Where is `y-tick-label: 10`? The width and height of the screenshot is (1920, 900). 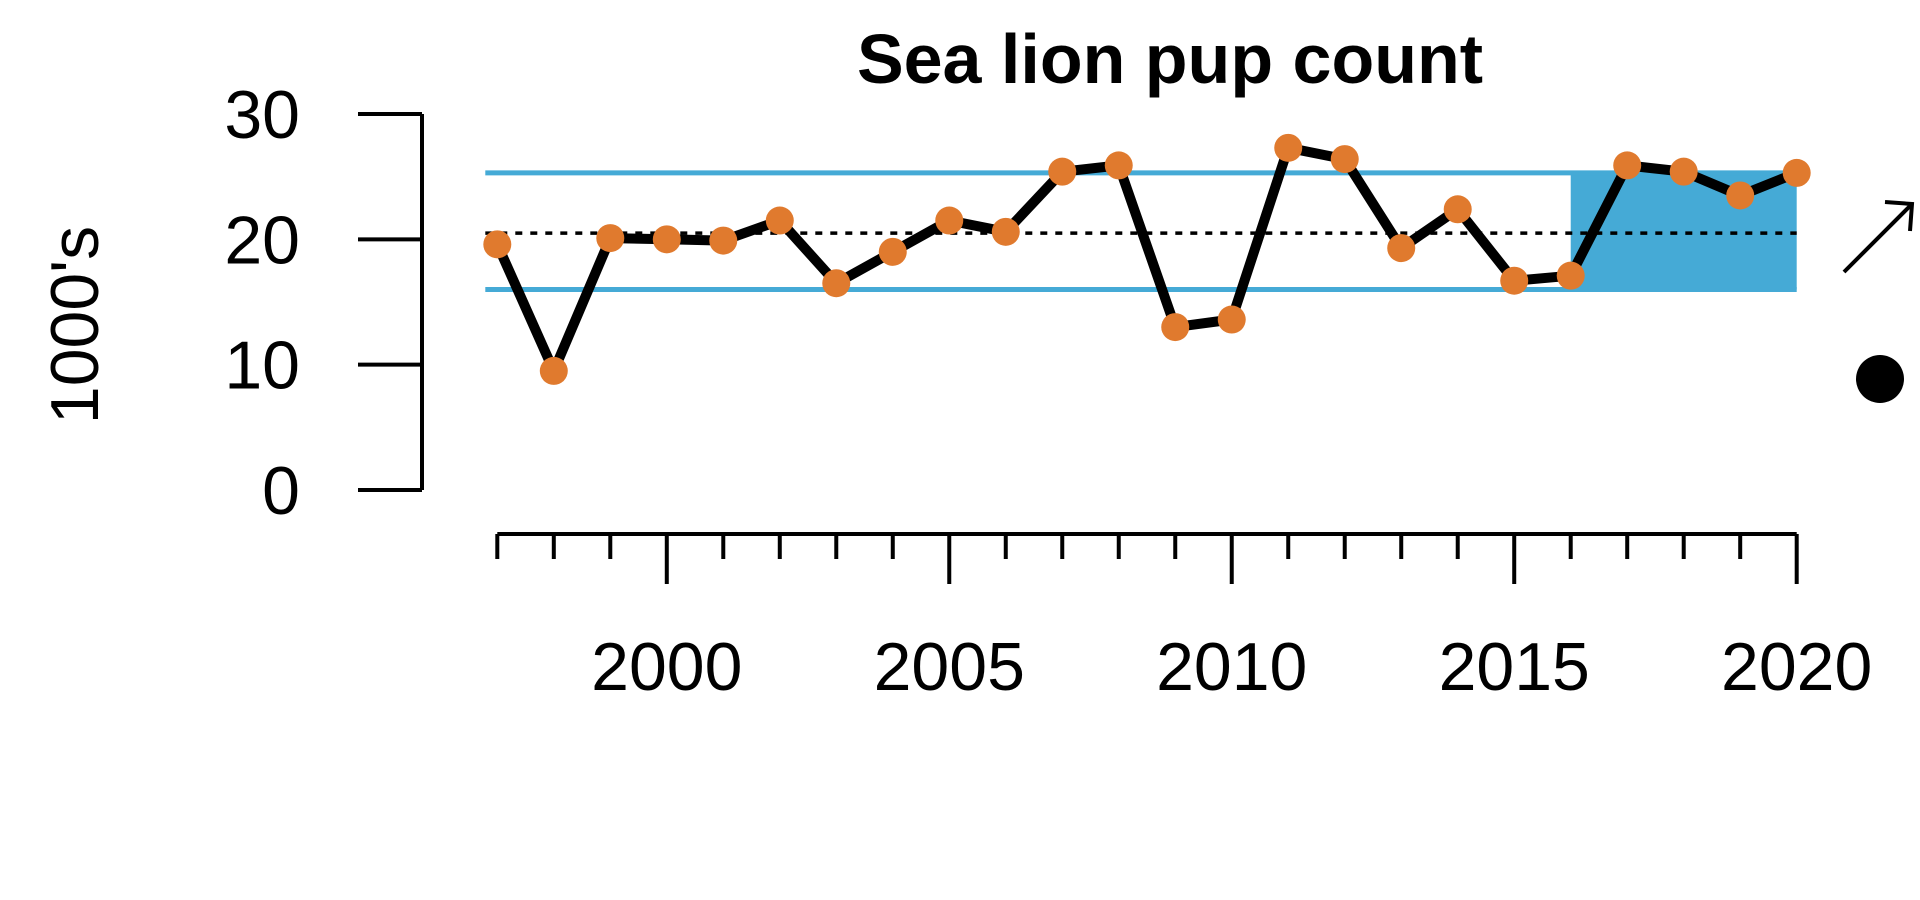 y-tick-label: 10 is located at coordinates (262, 366).